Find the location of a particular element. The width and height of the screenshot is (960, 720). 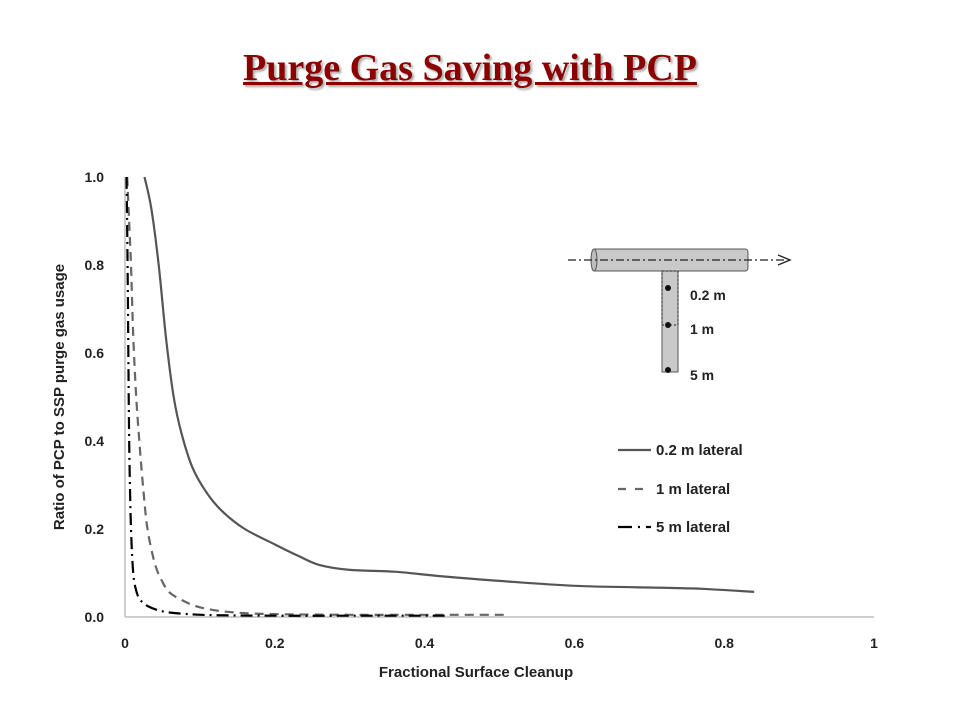

y-tick-label: 0.8 is located at coordinates (95, 265).